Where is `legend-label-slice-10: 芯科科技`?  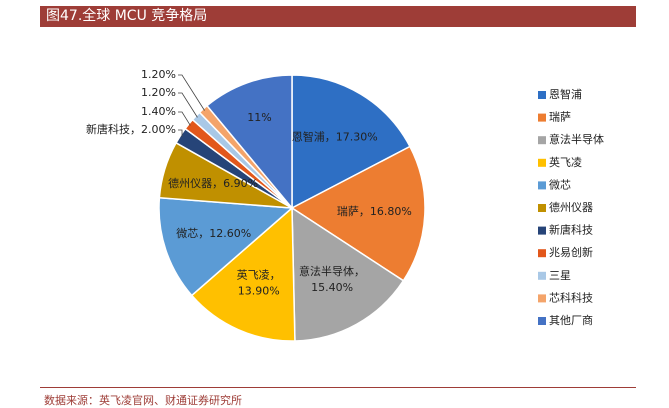 legend-label-slice-10: 芯科科技 is located at coordinates (571, 297).